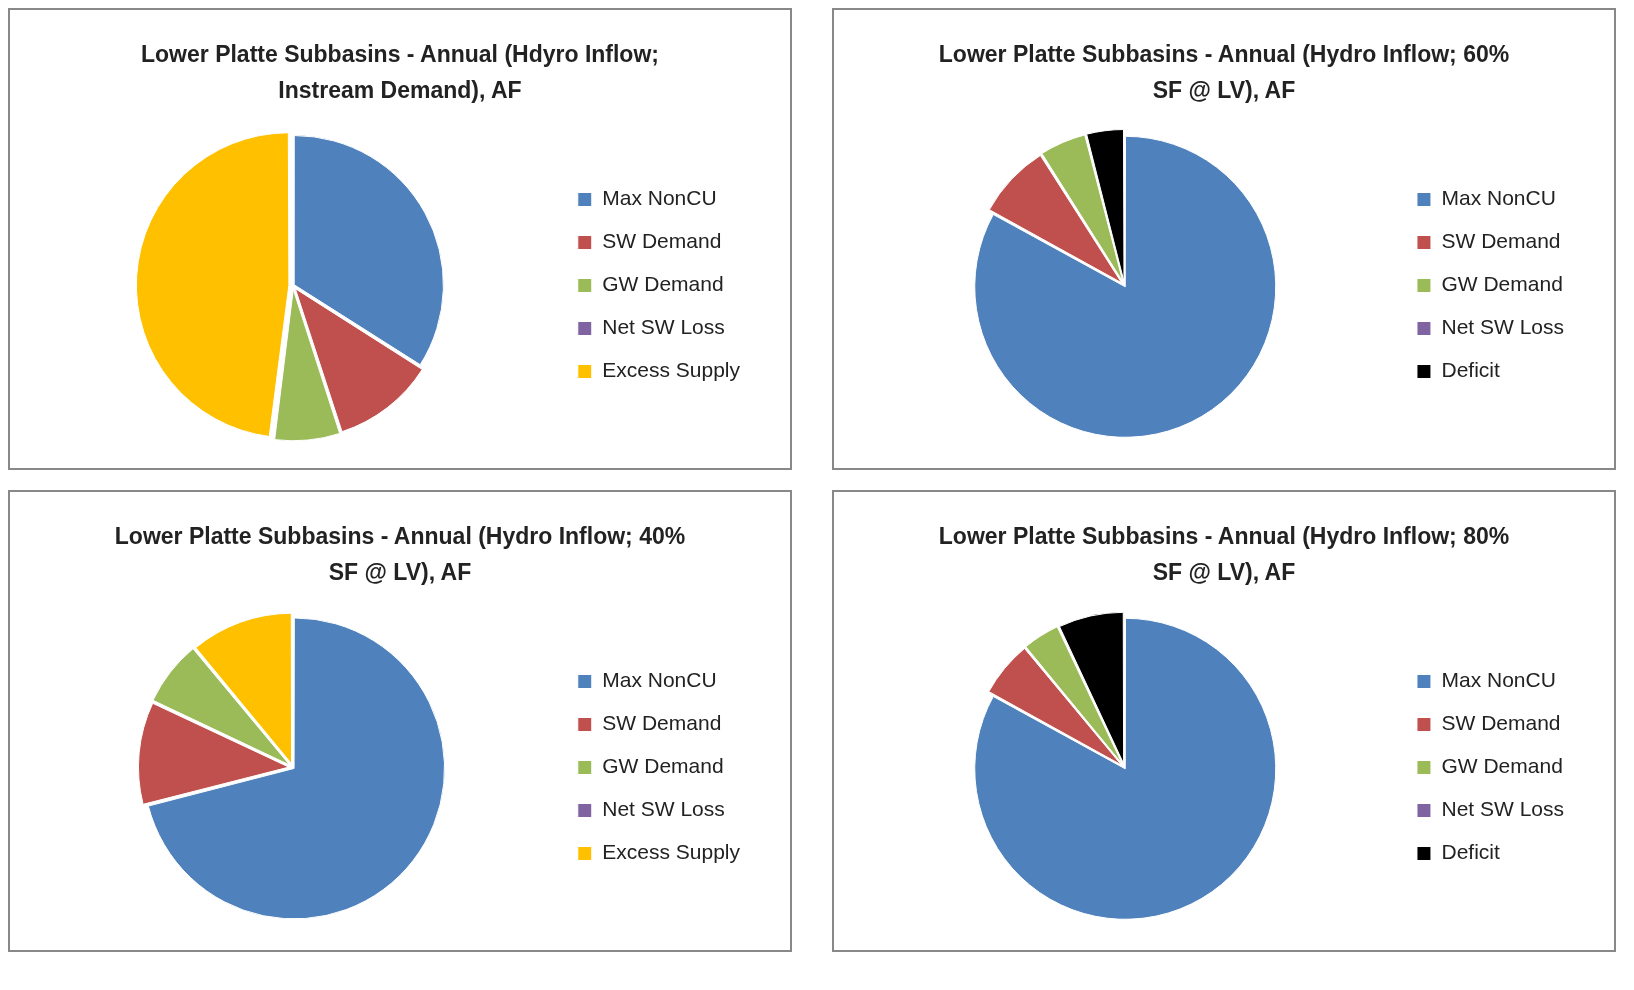 This screenshot has width=1634, height=990. What do you see at coordinates (1224, 554) in the screenshot?
I see `chart-title: Lower Platte Subbasins - Annual (Hydro Inflow; 80% SF @ LV), AF` at bounding box center [1224, 554].